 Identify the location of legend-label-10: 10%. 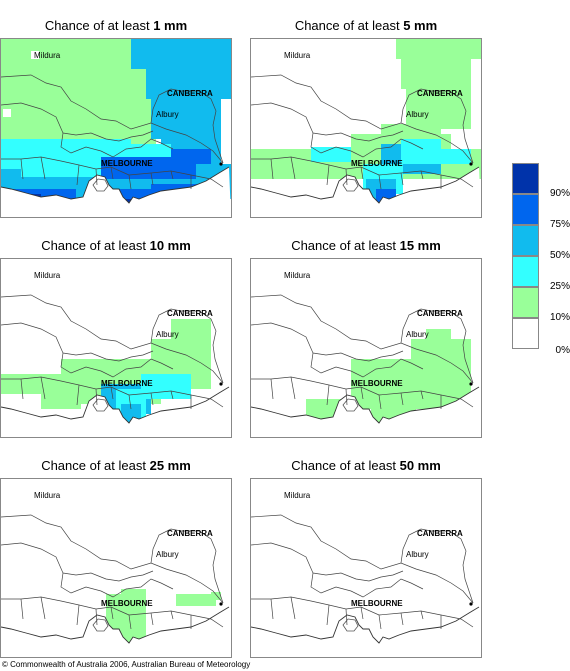
(559, 317).